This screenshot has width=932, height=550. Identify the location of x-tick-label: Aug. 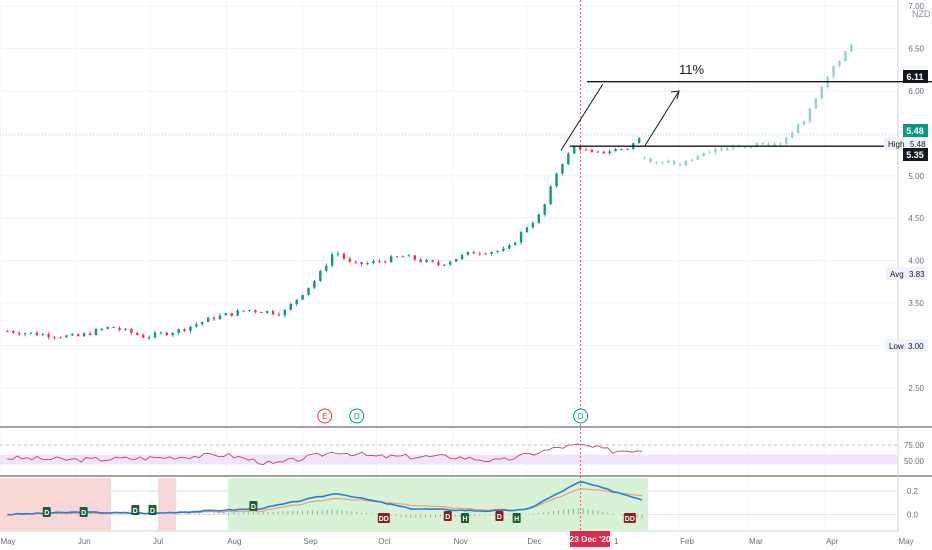
(234, 541).